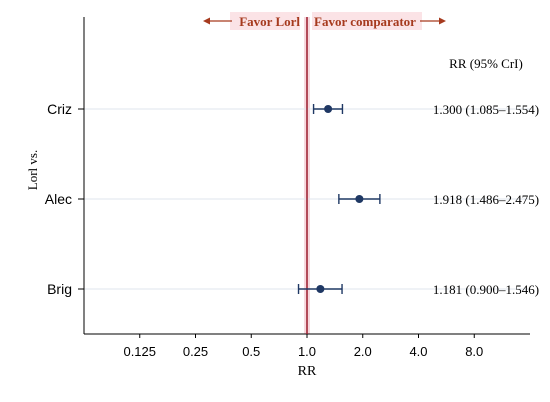 The height and width of the screenshot is (402, 550). What do you see at coordinates (59, 109) in the screenshot?
I see `study-label: Criz` at bounding box center [59, 109].